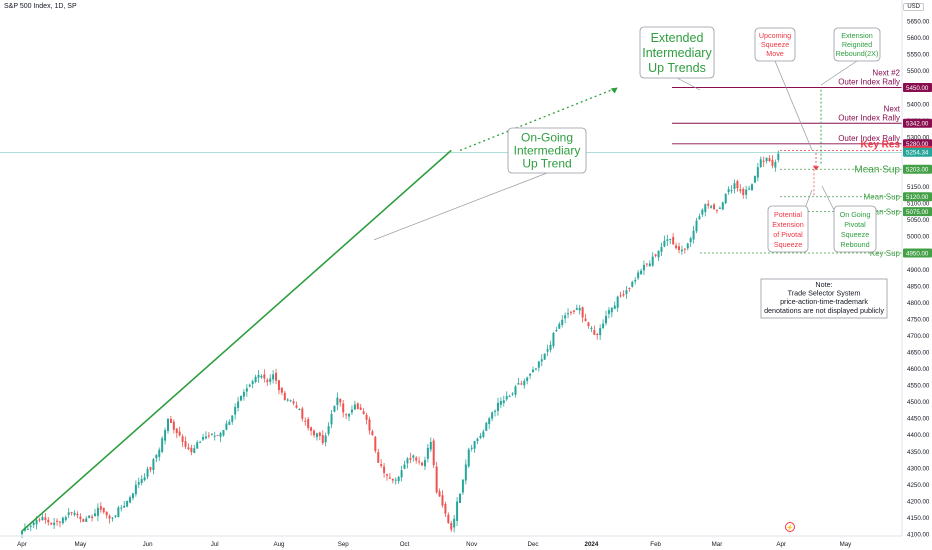  Describe the element at coordinates (918, 468) in the screenshot. I see `price-tick-label: 4300.00` at that location.